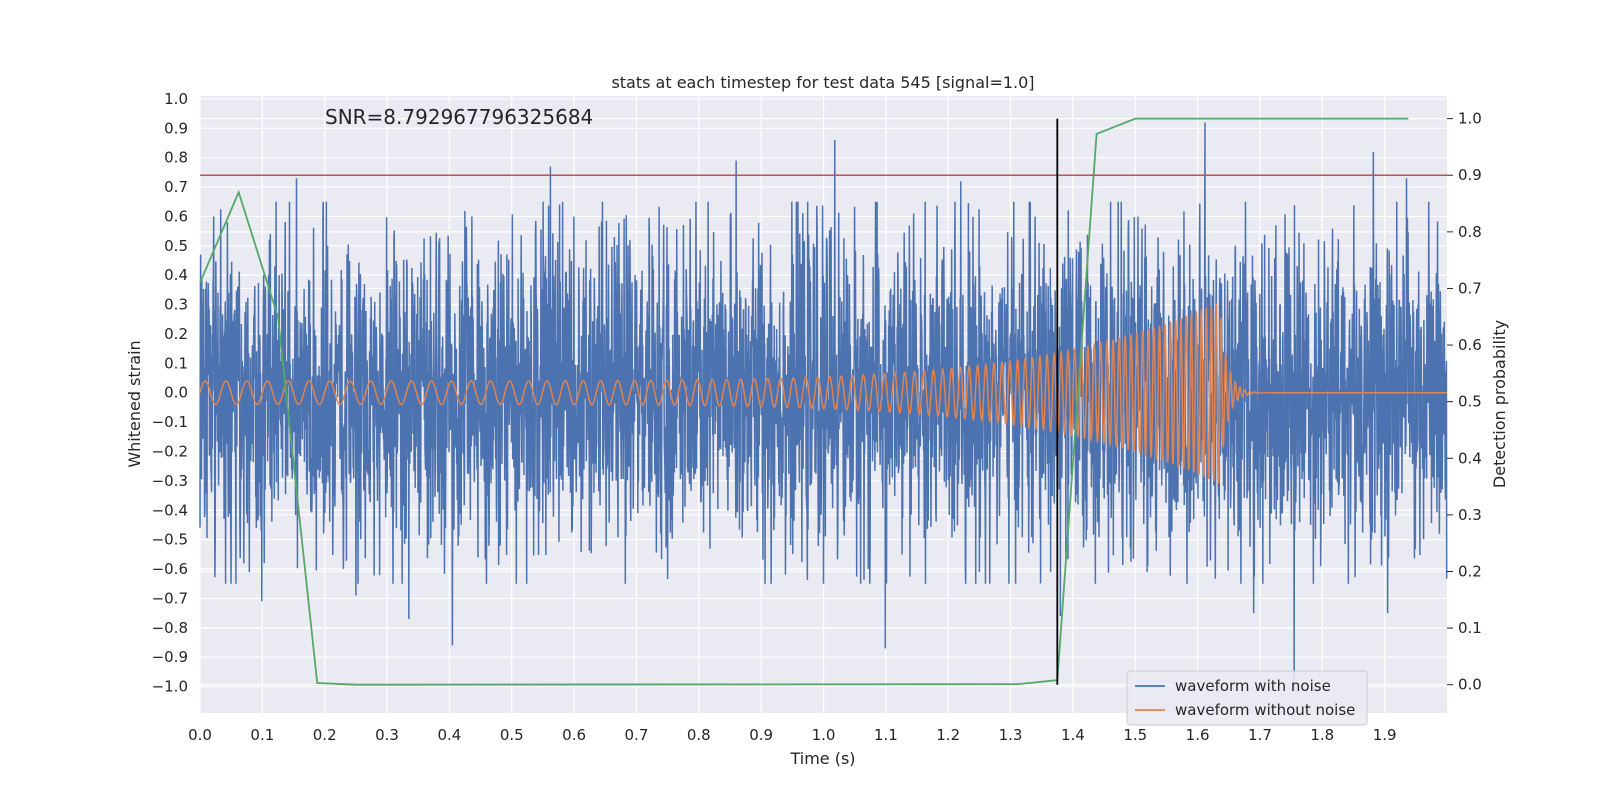  Describe the element at coordinates (637, 735) in the screenshot. I see `x-tick-label: 0.7` at that location.